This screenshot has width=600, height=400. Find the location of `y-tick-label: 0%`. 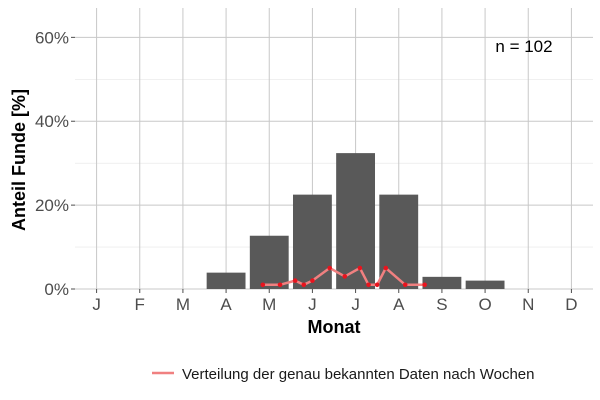

y-tick-label: 0% is located at coordinates (56, 289).